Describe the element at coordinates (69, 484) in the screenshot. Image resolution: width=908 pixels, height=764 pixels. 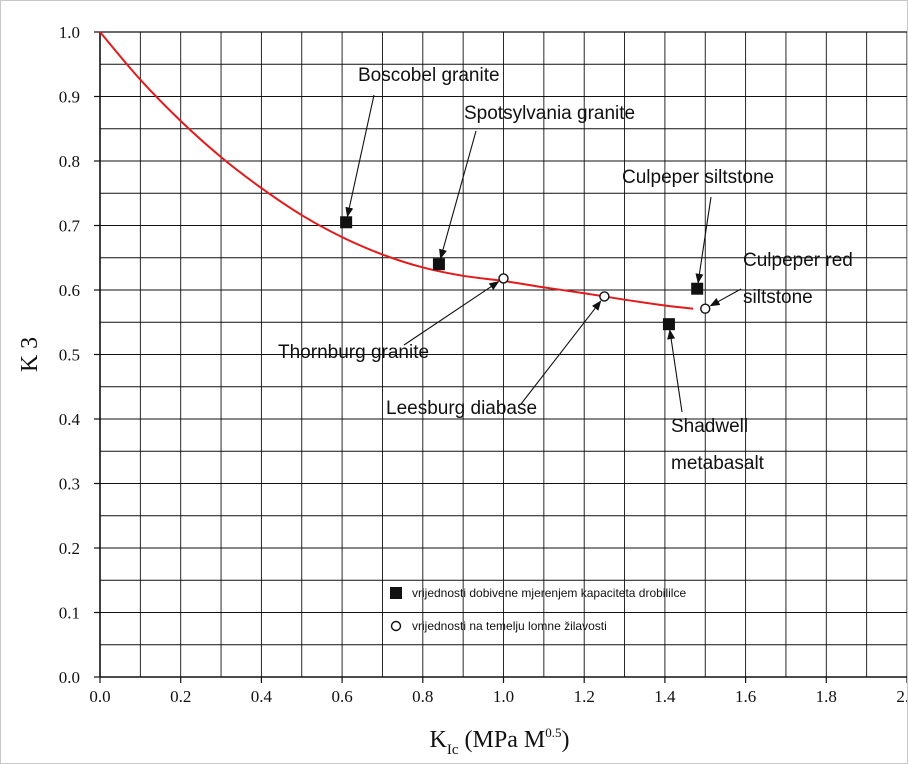
I see `y-tick-label: 0.3` at that location.